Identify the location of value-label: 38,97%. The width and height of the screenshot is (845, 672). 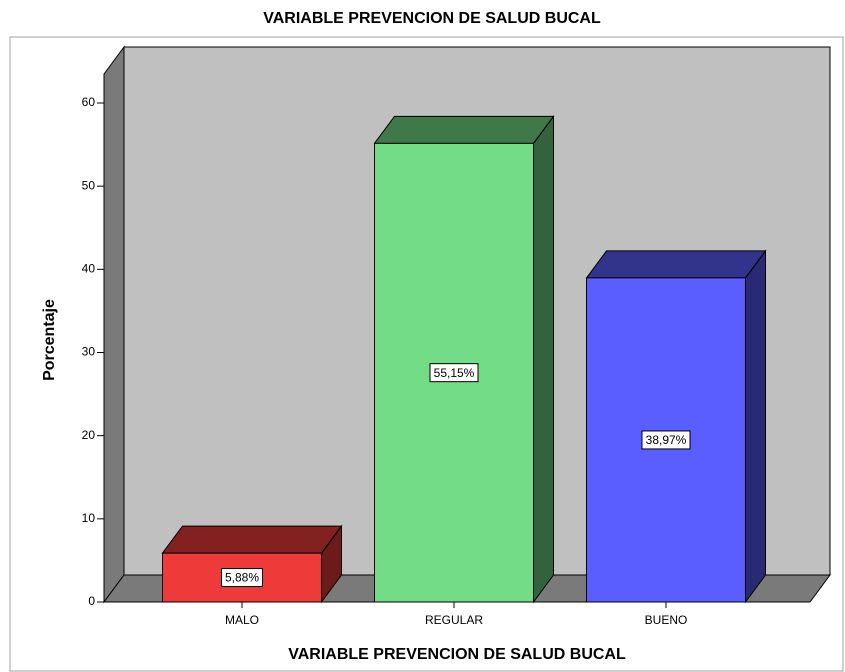
(666, 440).